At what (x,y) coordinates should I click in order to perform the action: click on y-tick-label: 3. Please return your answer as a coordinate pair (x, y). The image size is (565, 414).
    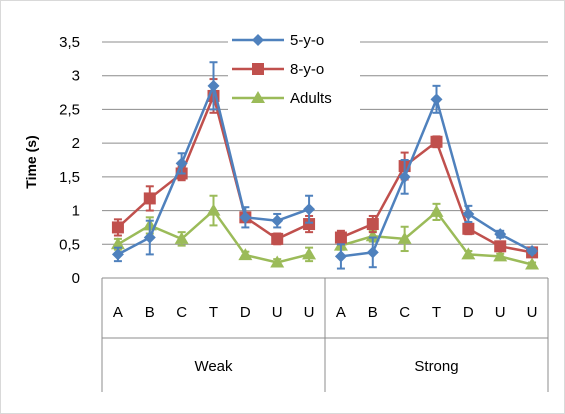
    Looking at the image, I should click on (76, 76).